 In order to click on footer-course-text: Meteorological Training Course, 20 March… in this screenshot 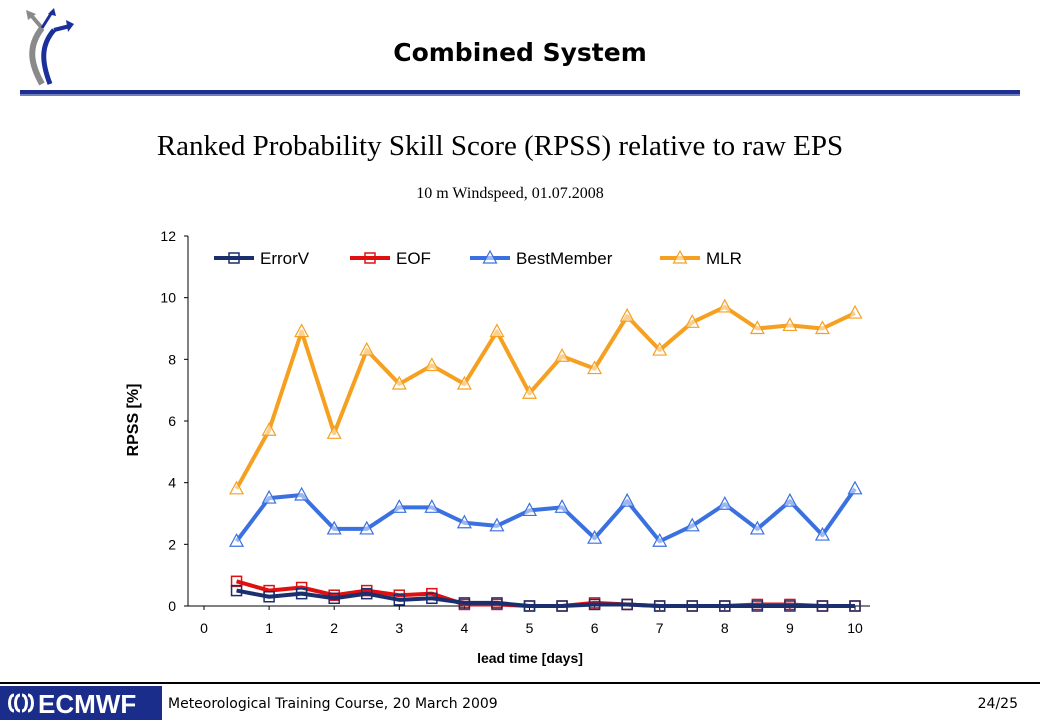, I will do `click(333, 704)`.